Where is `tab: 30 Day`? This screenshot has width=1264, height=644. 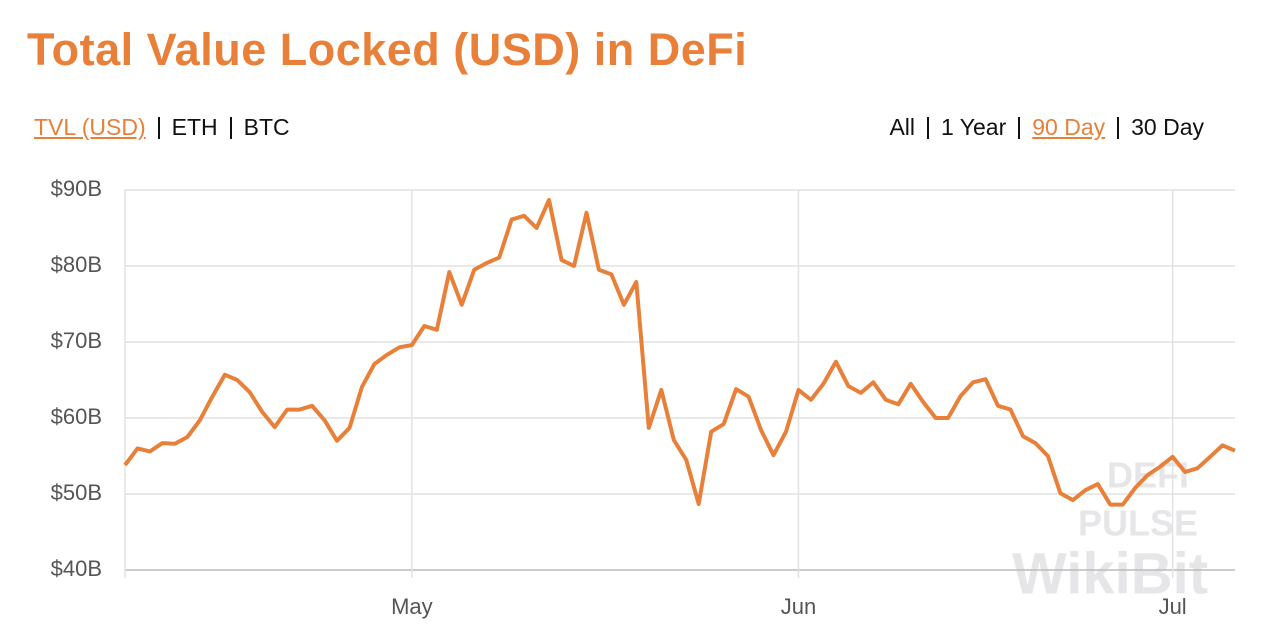
tab: 30 Day is located at coordinates (1167, 127).